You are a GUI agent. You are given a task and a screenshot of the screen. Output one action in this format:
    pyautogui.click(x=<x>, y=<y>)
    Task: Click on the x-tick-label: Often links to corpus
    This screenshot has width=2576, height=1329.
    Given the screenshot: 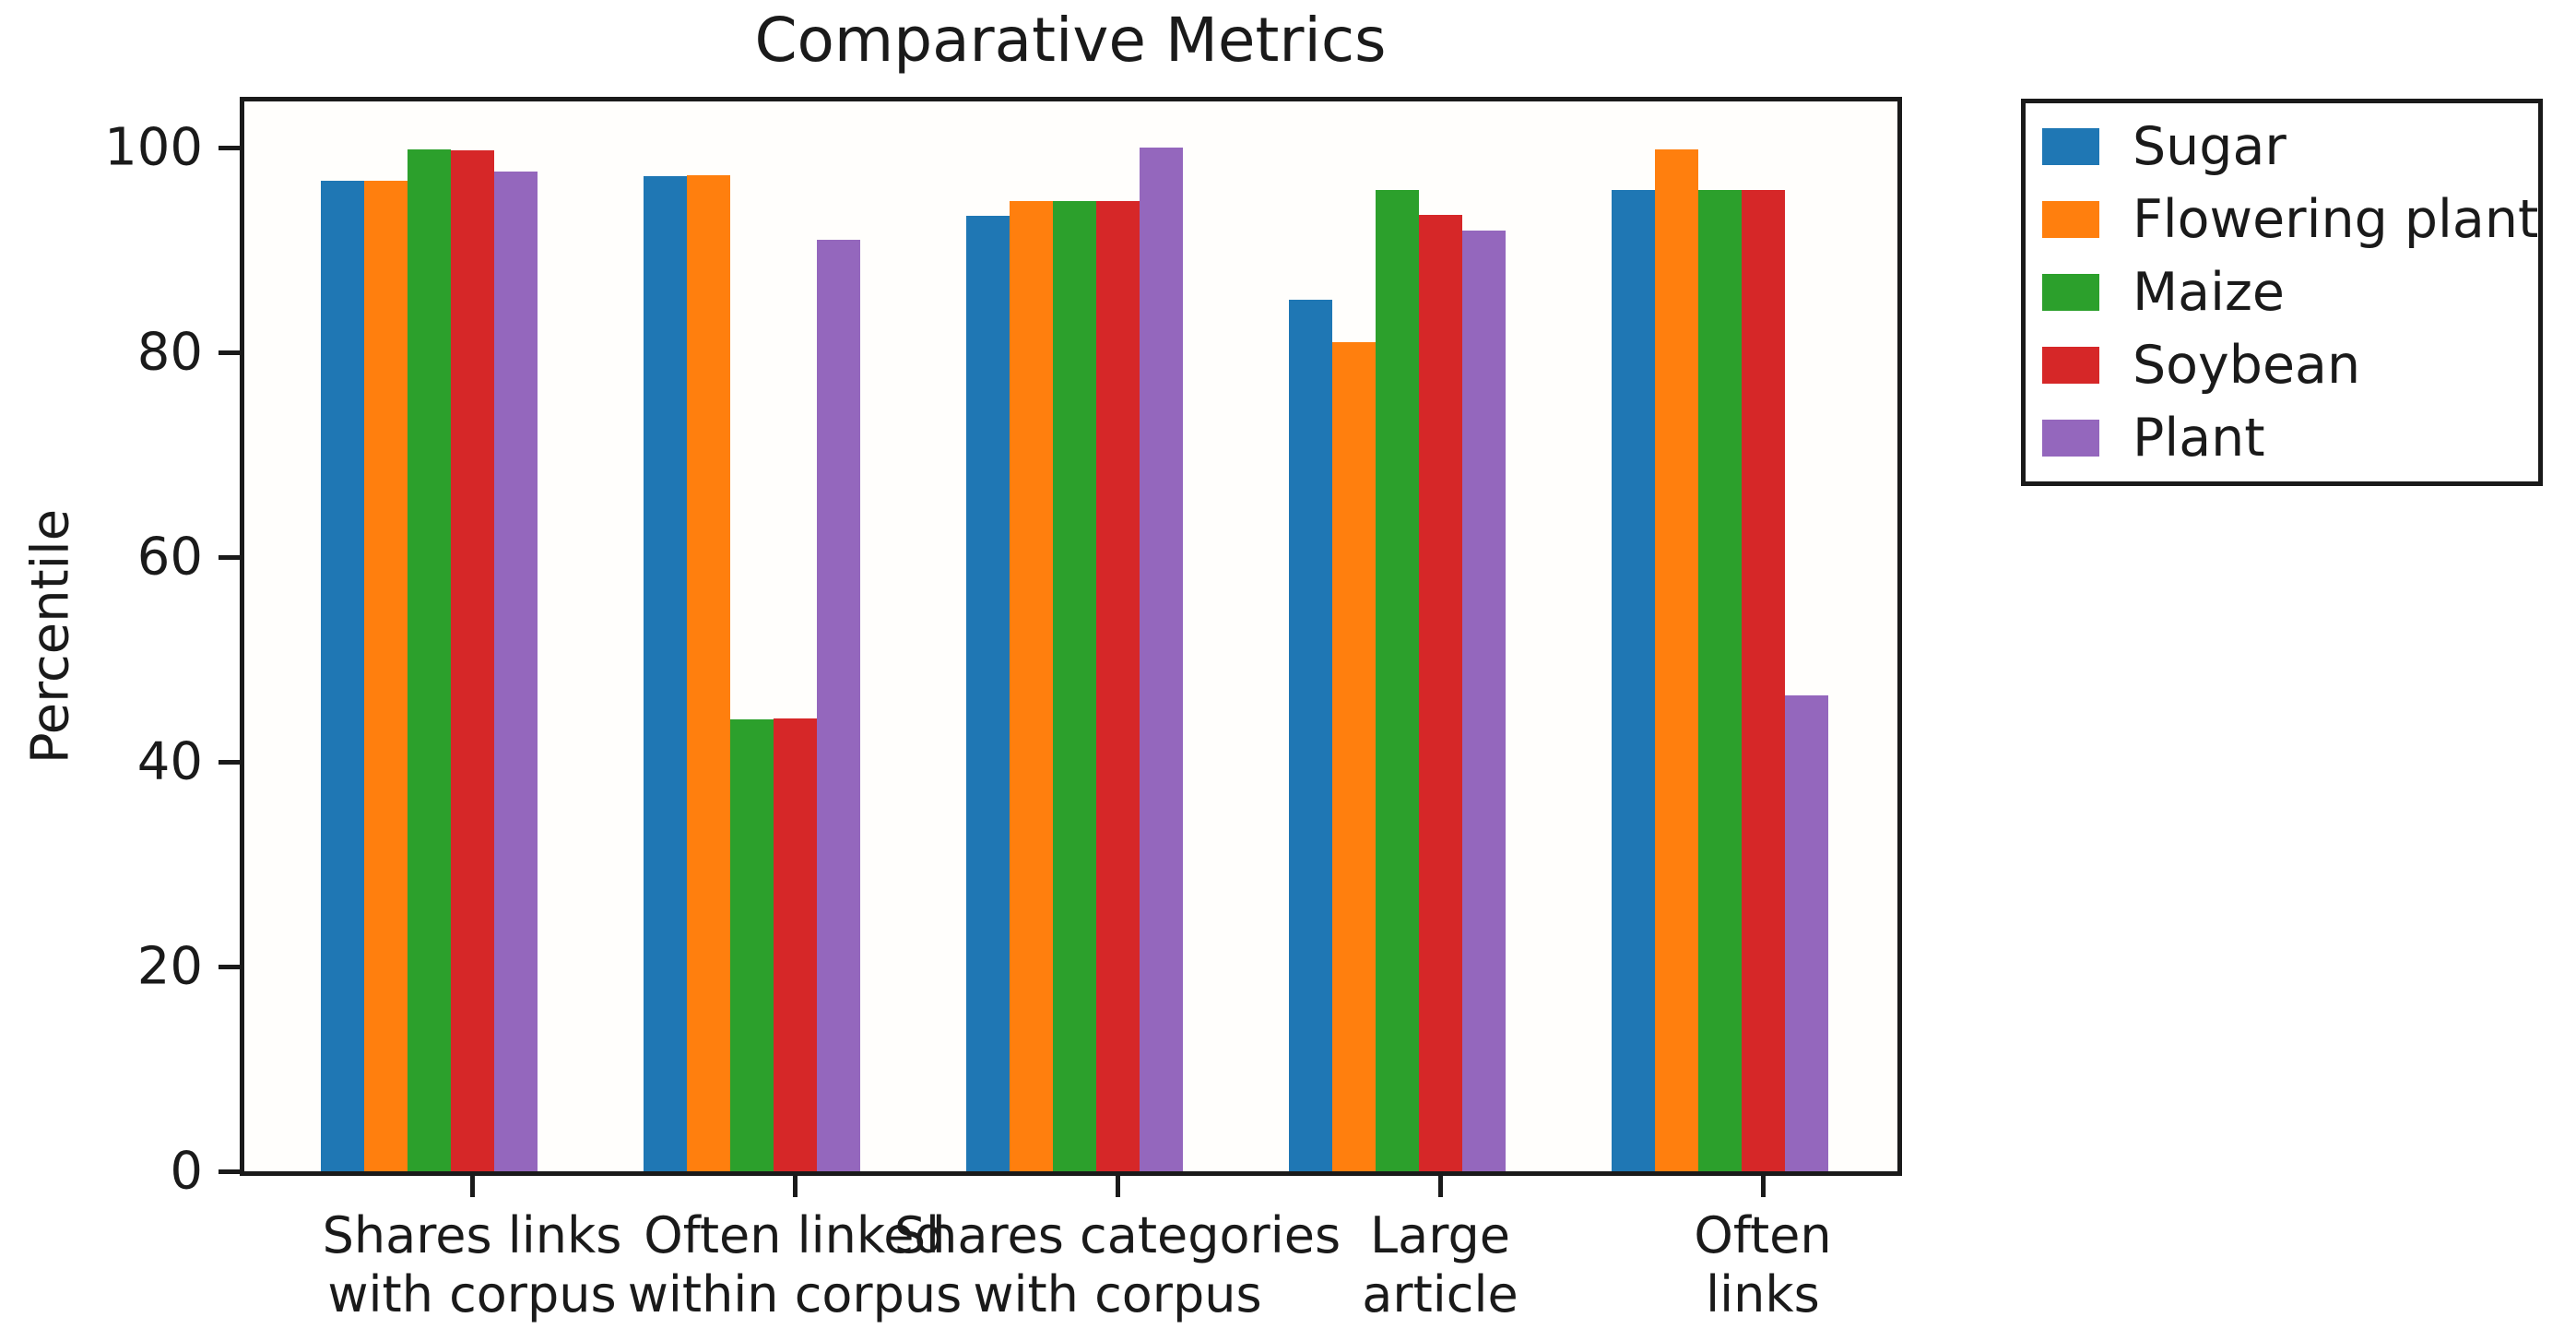 What is the action you would take?
    pyautogui.click(x=1763, y=1267)
    